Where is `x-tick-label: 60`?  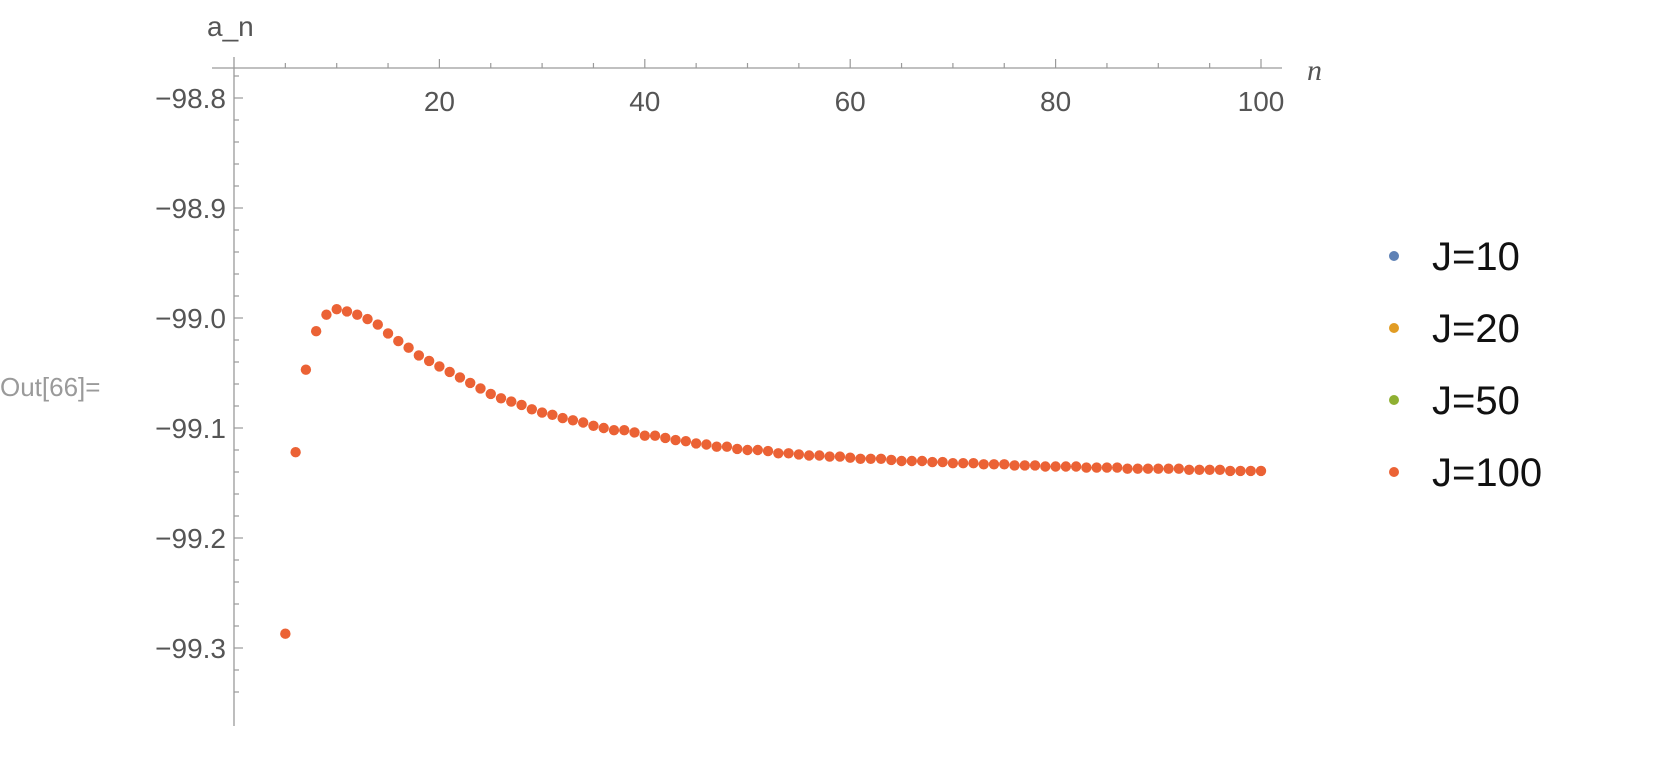 x-tick-label: 60 is located at coordinates (850, 101).